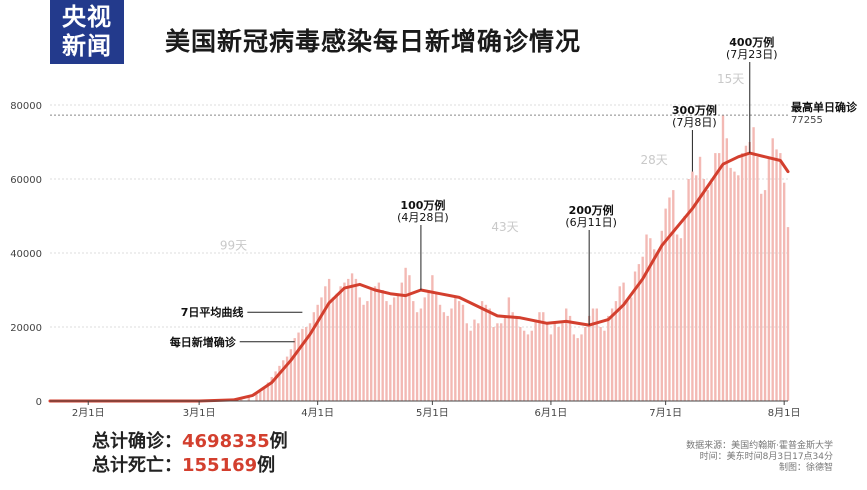 The width and height of the screenshot is (867, 490). I want to click on total-confirmed-value: 4698335, so click(226, 441).